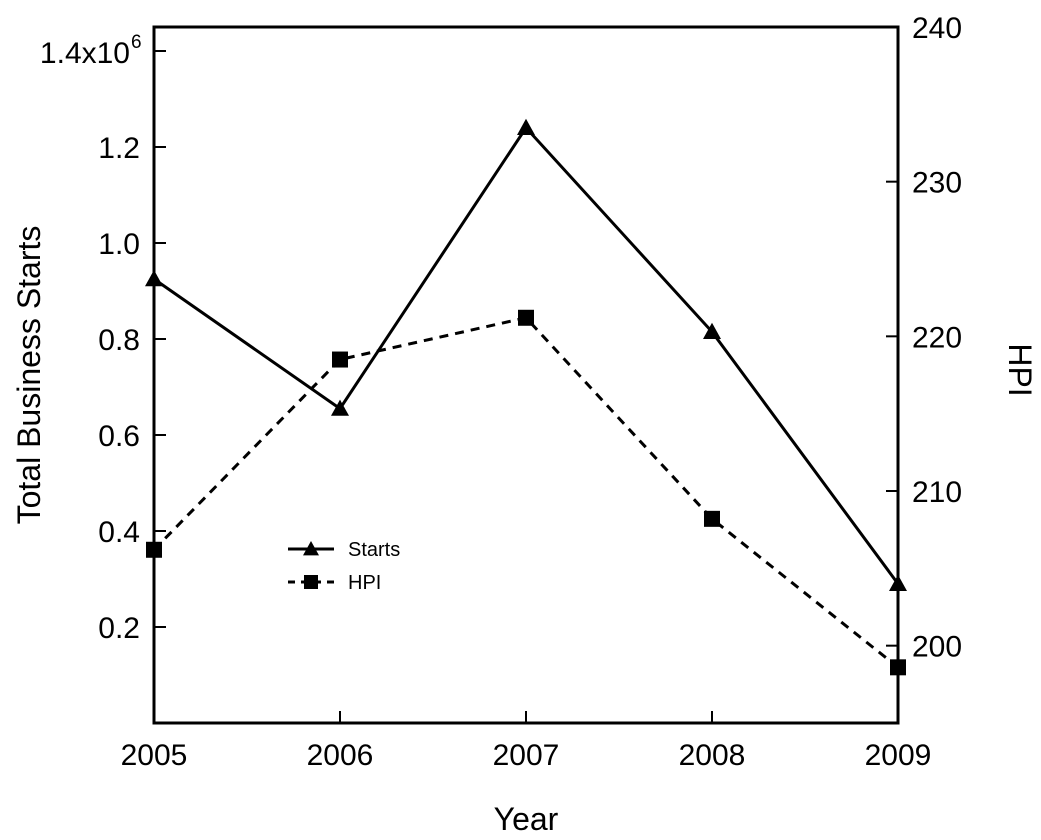  Describe the element at coordinates (526, 755) in the screenshot. I see `x-tick-label: 2007` at that location.